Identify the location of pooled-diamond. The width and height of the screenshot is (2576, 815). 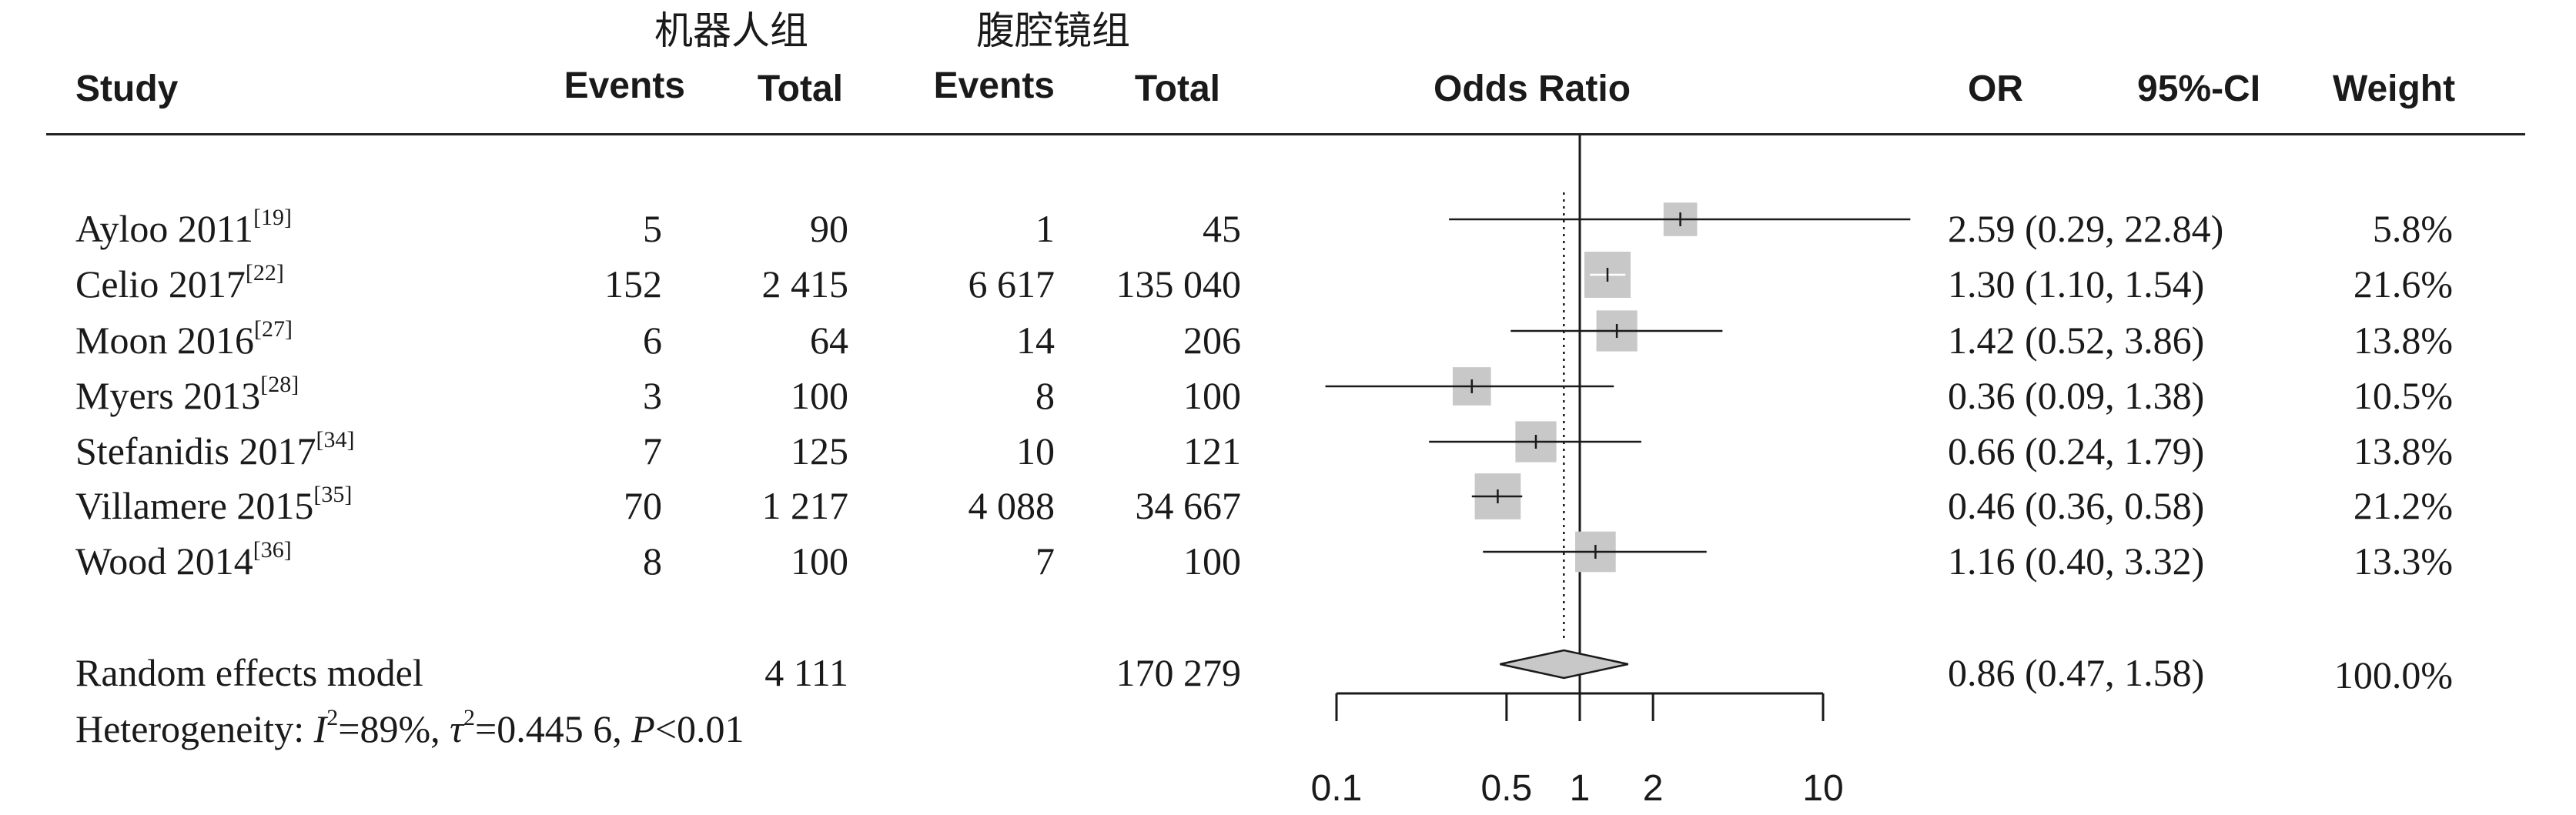
(1564, 664).